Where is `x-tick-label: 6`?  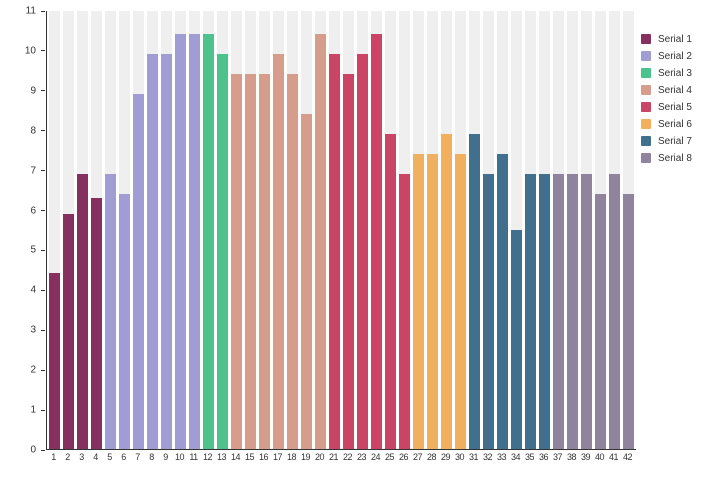 x-tick-label: 6 is located at coordinates (123, 457).